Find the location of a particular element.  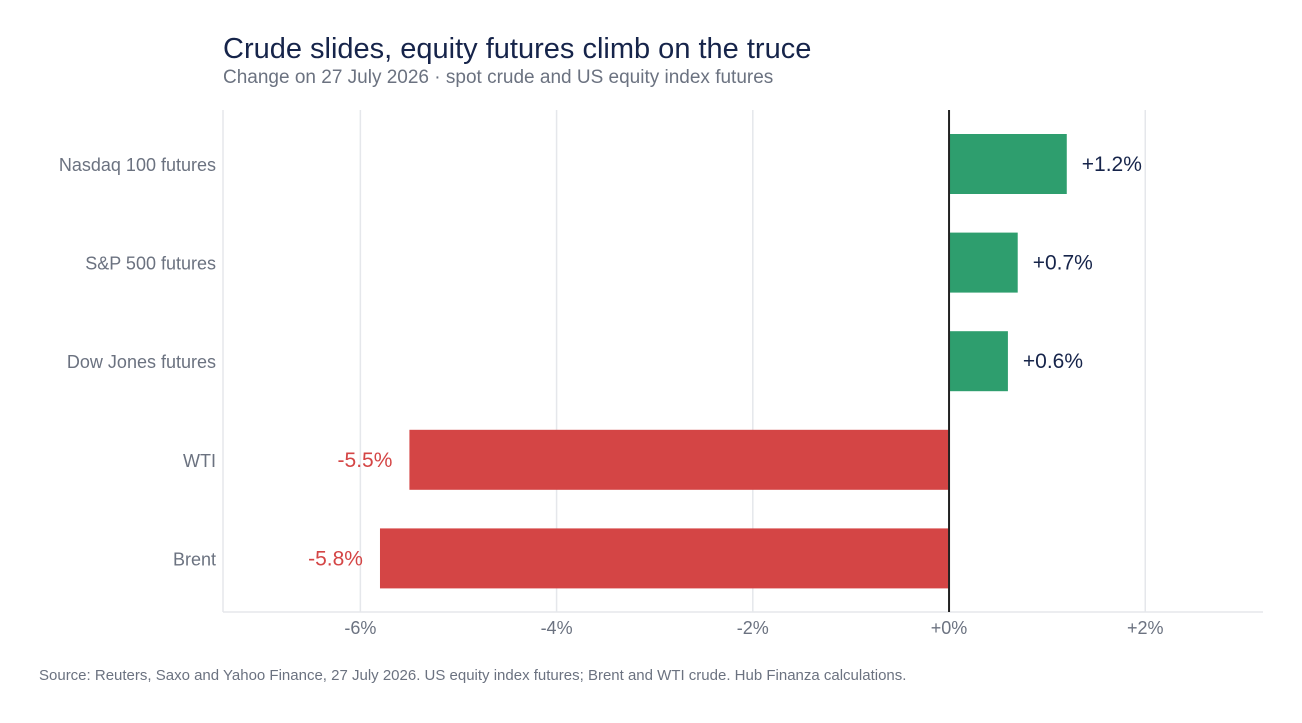

category-label: S&P 500 futures is located at coordinates (150, 264).